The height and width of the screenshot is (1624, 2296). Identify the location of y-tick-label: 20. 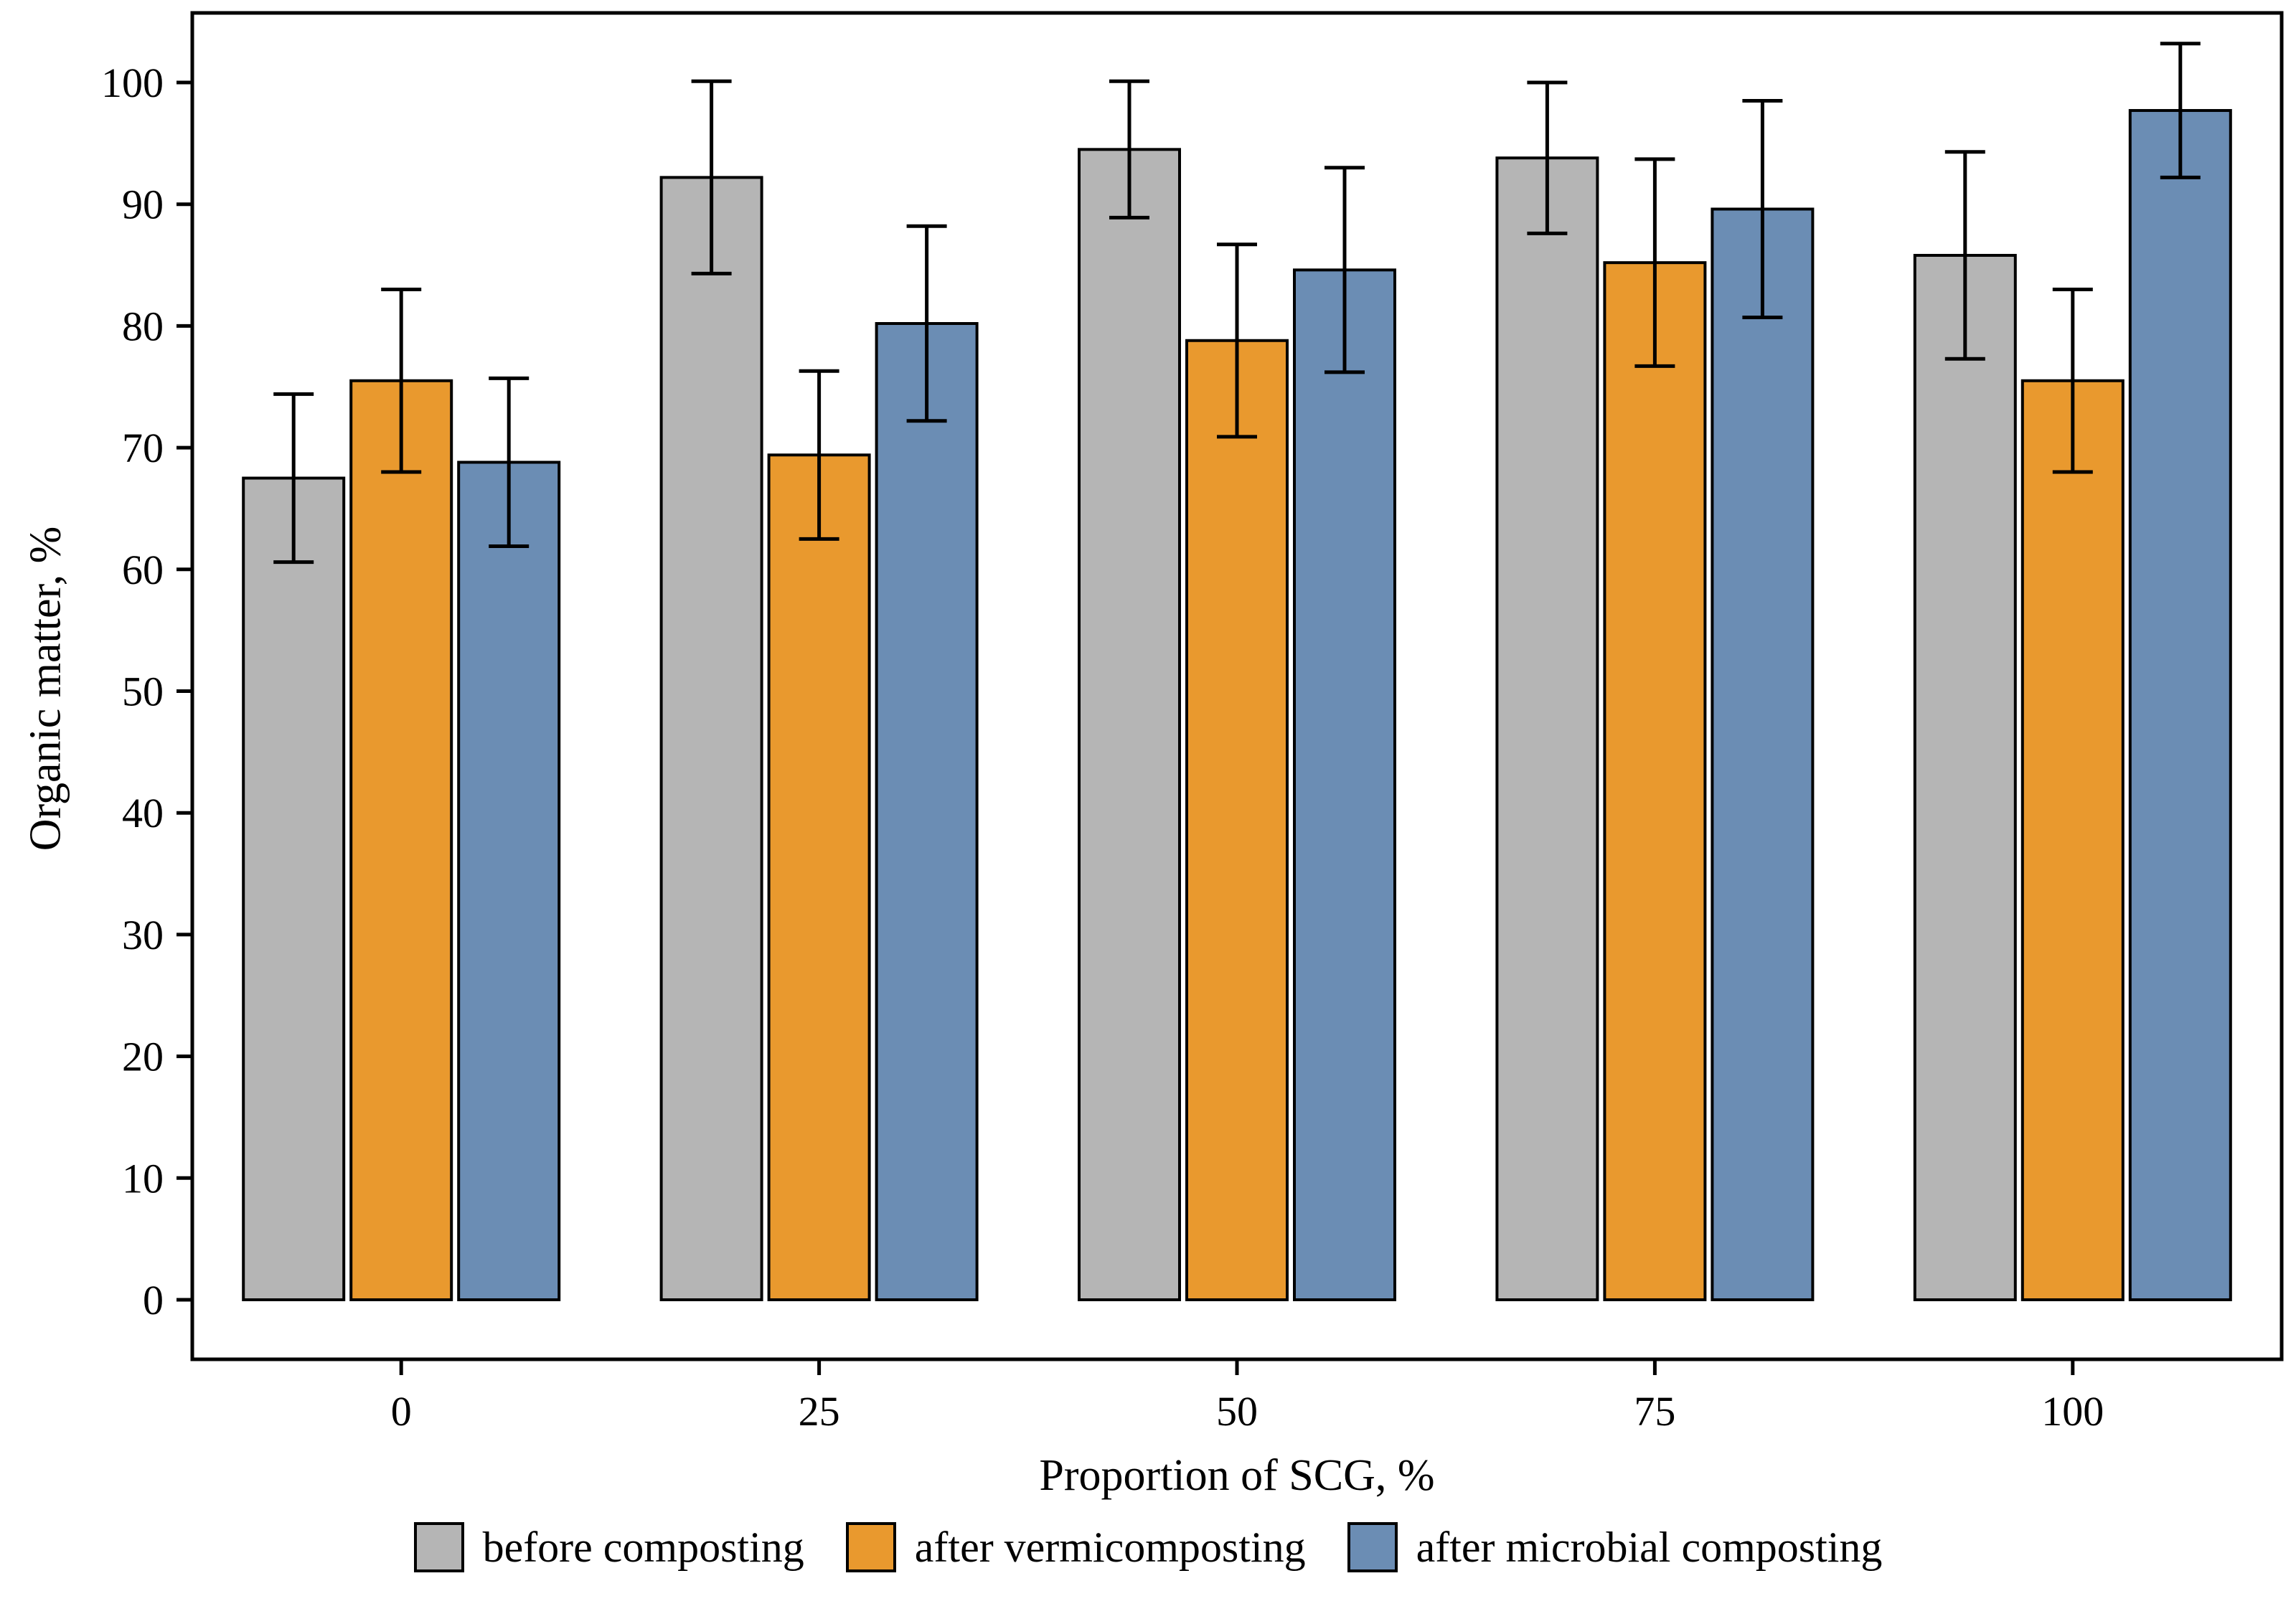
(143, 1057).